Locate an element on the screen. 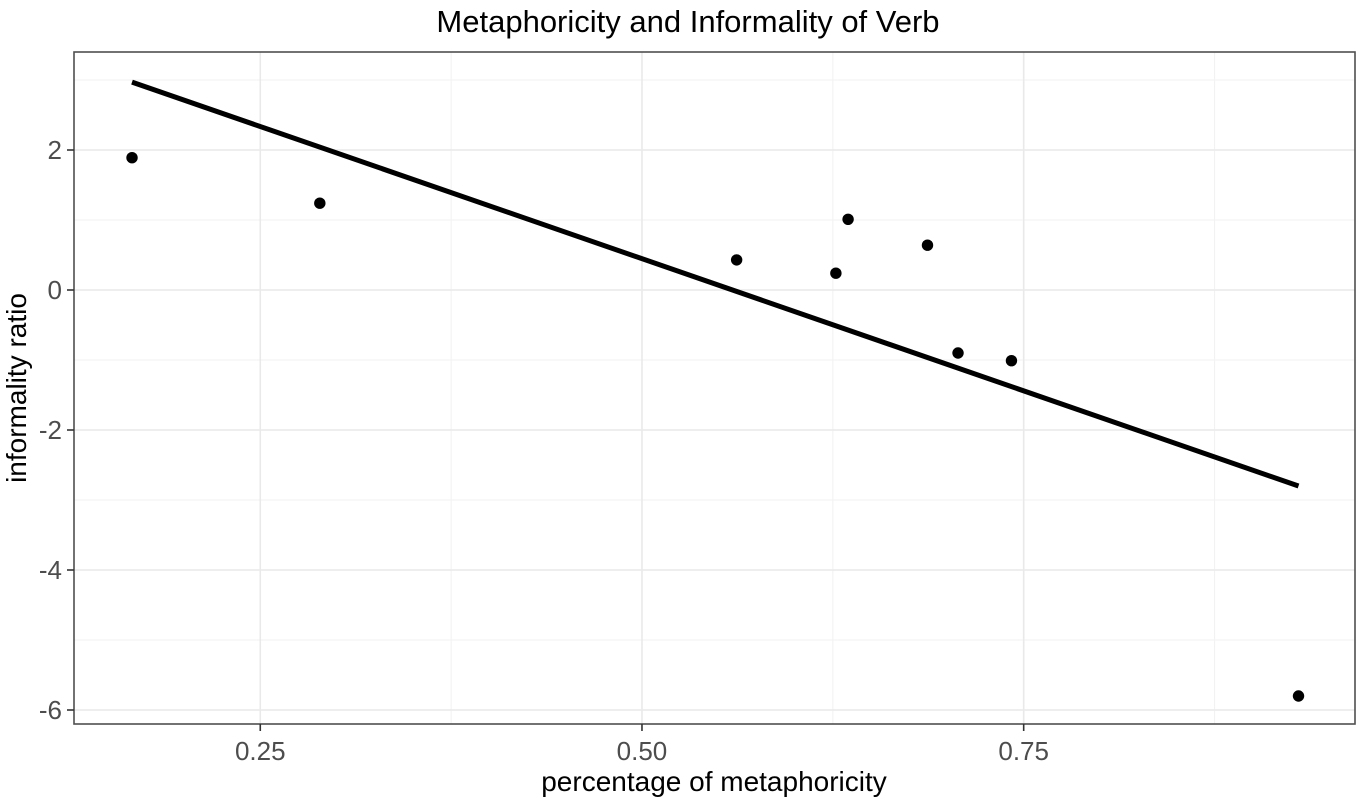  y-tick-label: -2 is located at coordinates (50, 430).